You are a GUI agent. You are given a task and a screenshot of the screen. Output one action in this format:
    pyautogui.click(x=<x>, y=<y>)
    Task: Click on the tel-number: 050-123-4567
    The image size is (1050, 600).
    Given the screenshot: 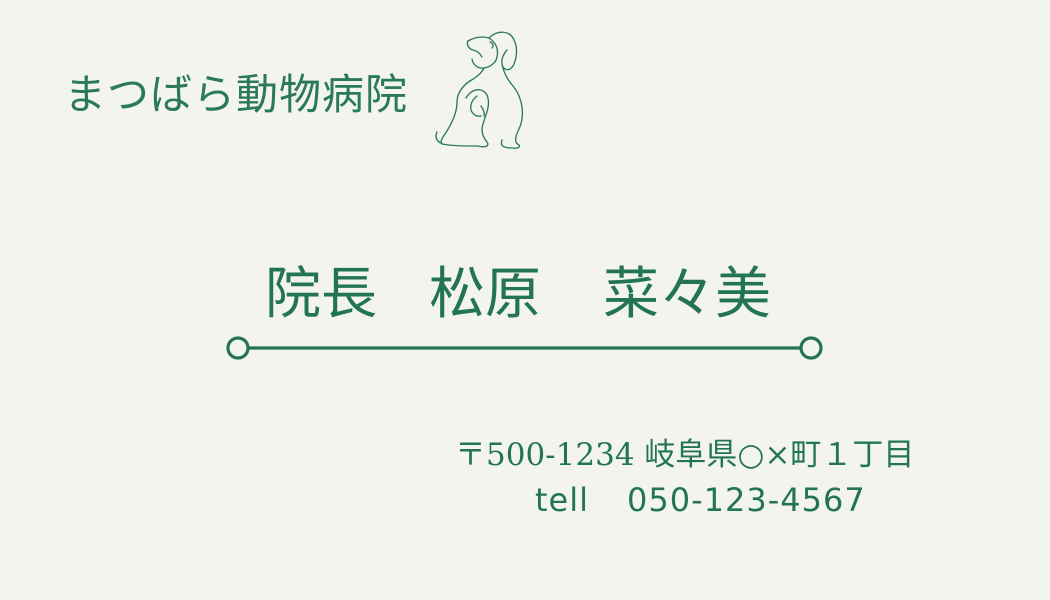 What is the action you would take?
    pyautogui.click(x=746, y=500)
    